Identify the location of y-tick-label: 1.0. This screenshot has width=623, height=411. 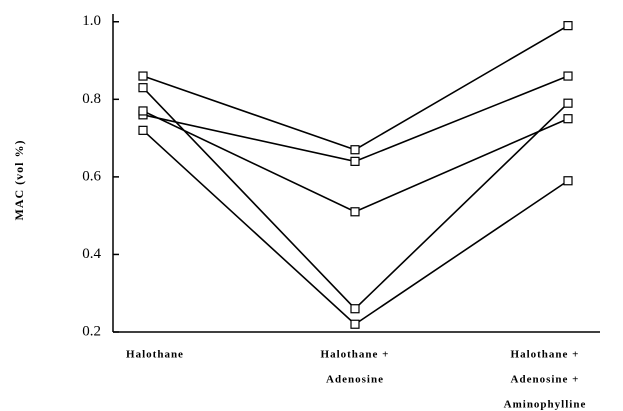
(91, 21).